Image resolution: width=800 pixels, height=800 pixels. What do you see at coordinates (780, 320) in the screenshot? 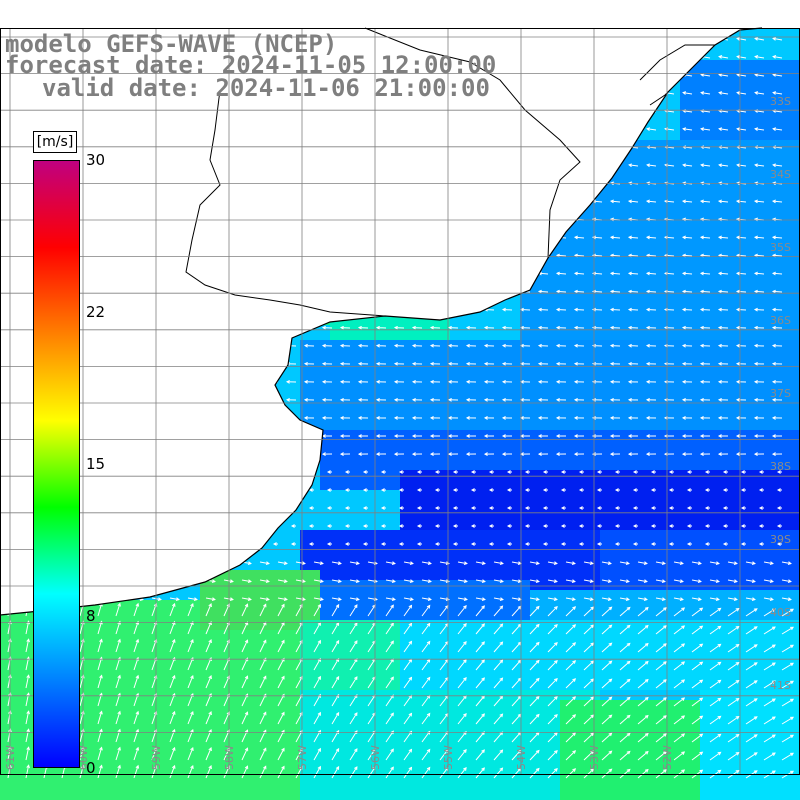
I see `latitude-label: 36S` at bounding box center [780, 320].